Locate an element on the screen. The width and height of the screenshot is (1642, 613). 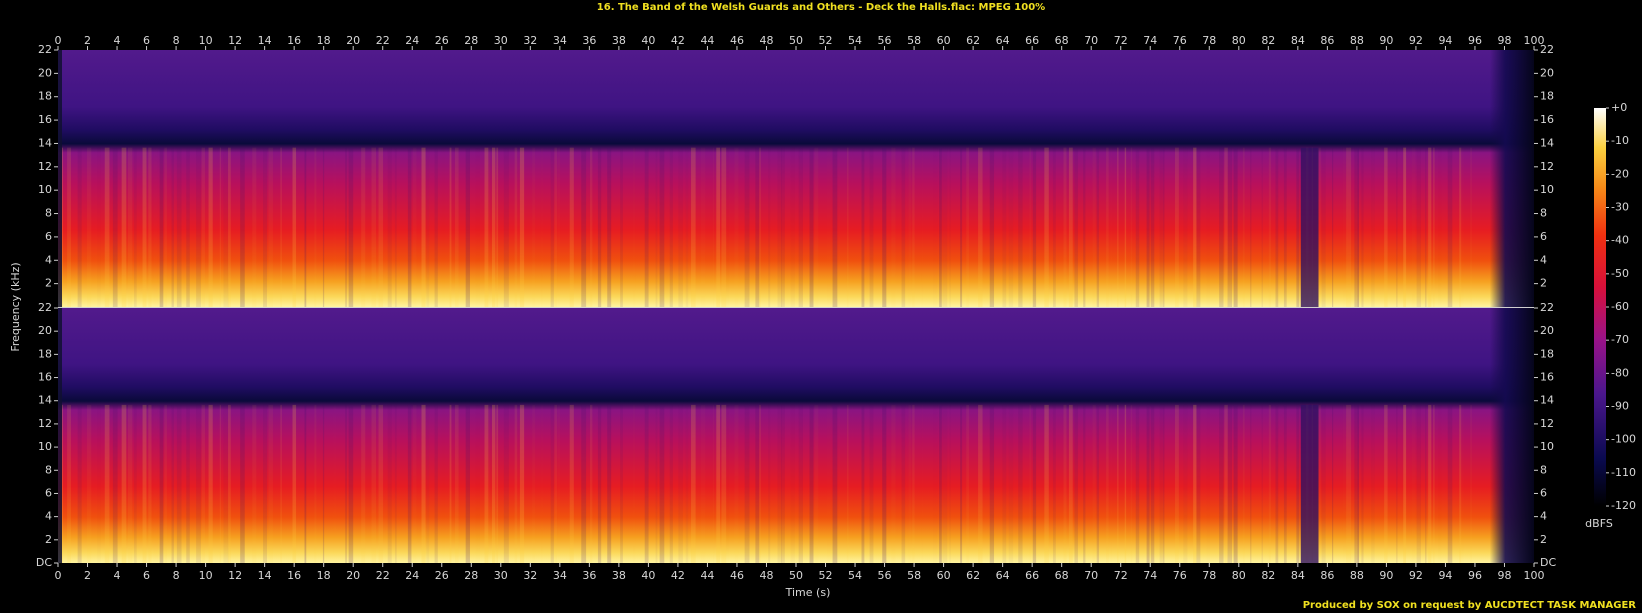
x-axis-label: Time (s) is located at coordinates (808, 592).